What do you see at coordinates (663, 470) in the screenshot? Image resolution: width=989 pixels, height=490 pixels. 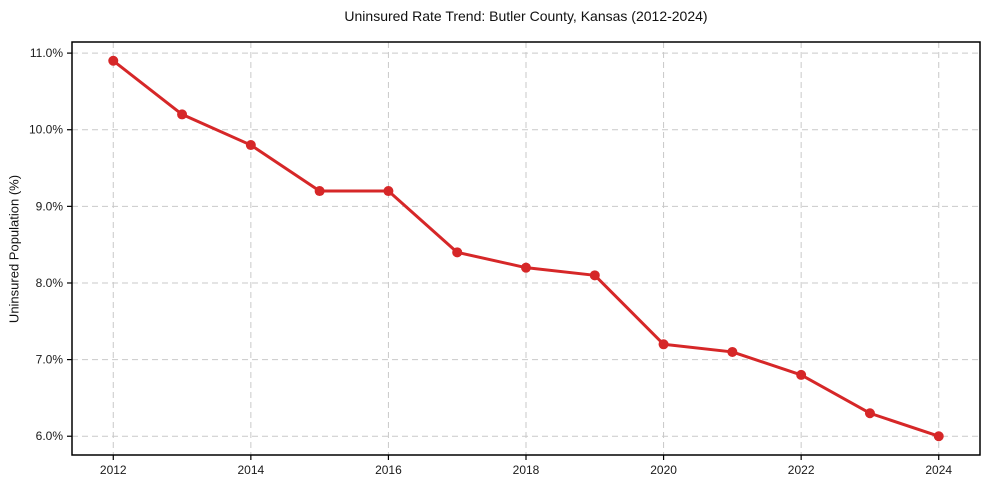 I see `x-tick-label: 2020` at bounding box center [663, 470].